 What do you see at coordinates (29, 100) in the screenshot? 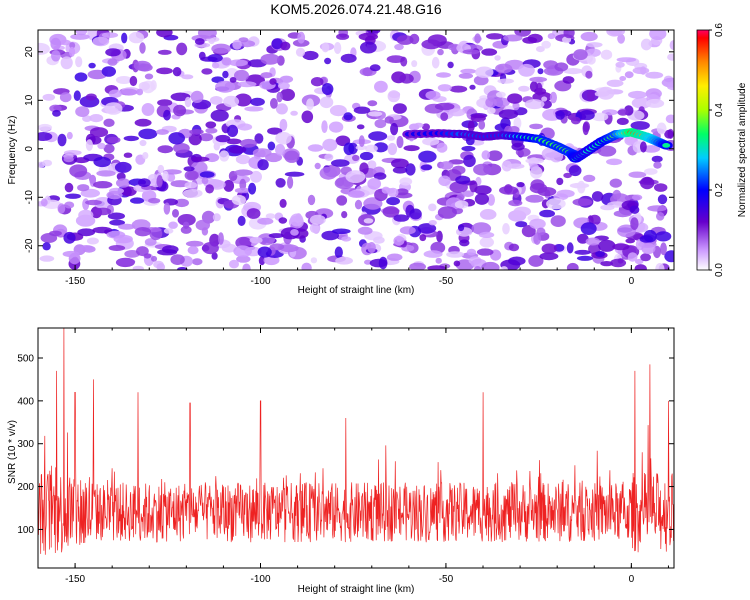
I see `y-tick-label: 10` at bounding box center [29, 100].